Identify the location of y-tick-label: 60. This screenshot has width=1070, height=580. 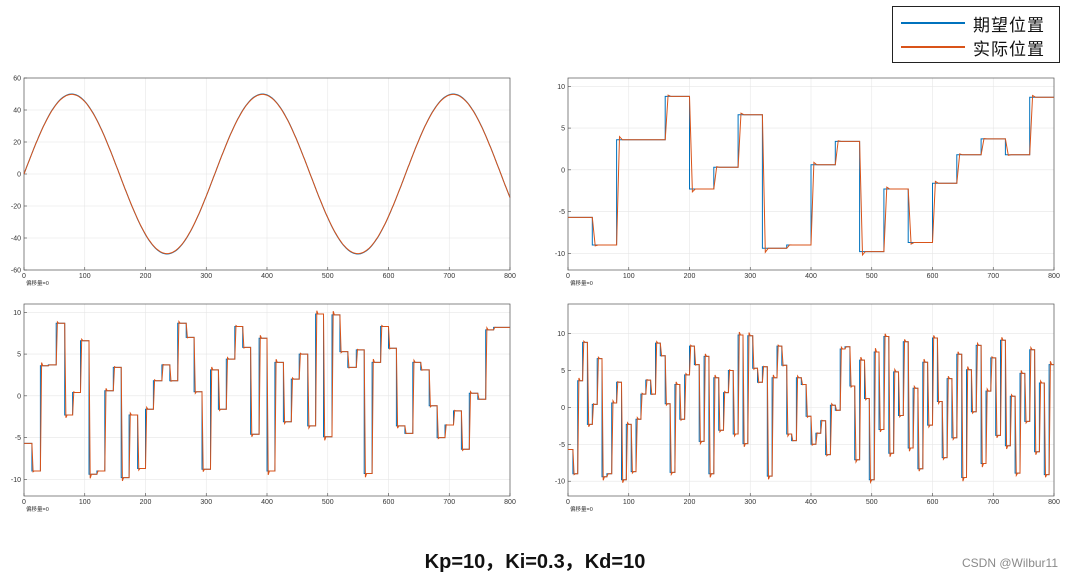
(17, 79).